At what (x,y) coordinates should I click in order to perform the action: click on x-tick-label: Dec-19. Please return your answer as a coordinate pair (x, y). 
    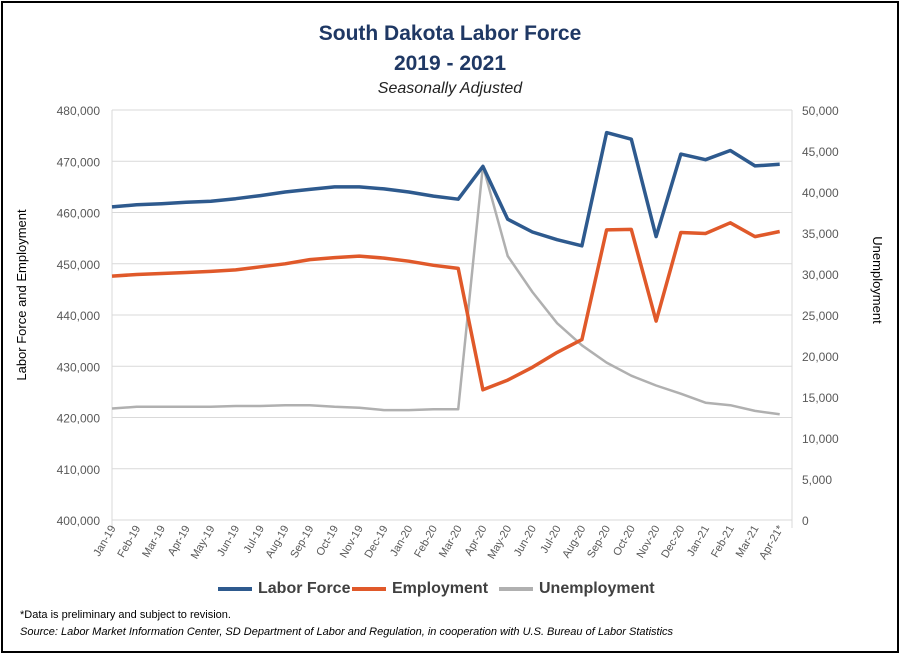
    Looking at the image, I should click on (377, 542).